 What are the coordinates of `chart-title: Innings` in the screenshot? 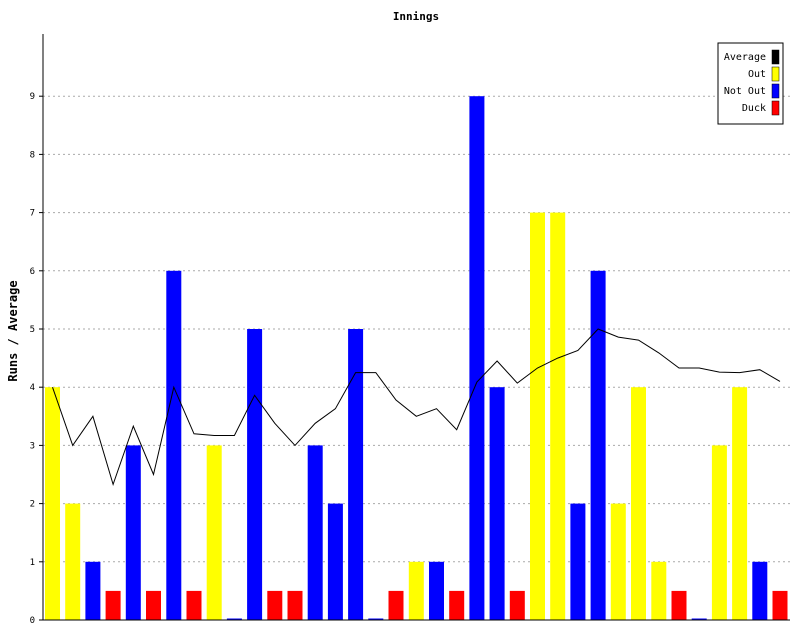 It's located at (416, 16).